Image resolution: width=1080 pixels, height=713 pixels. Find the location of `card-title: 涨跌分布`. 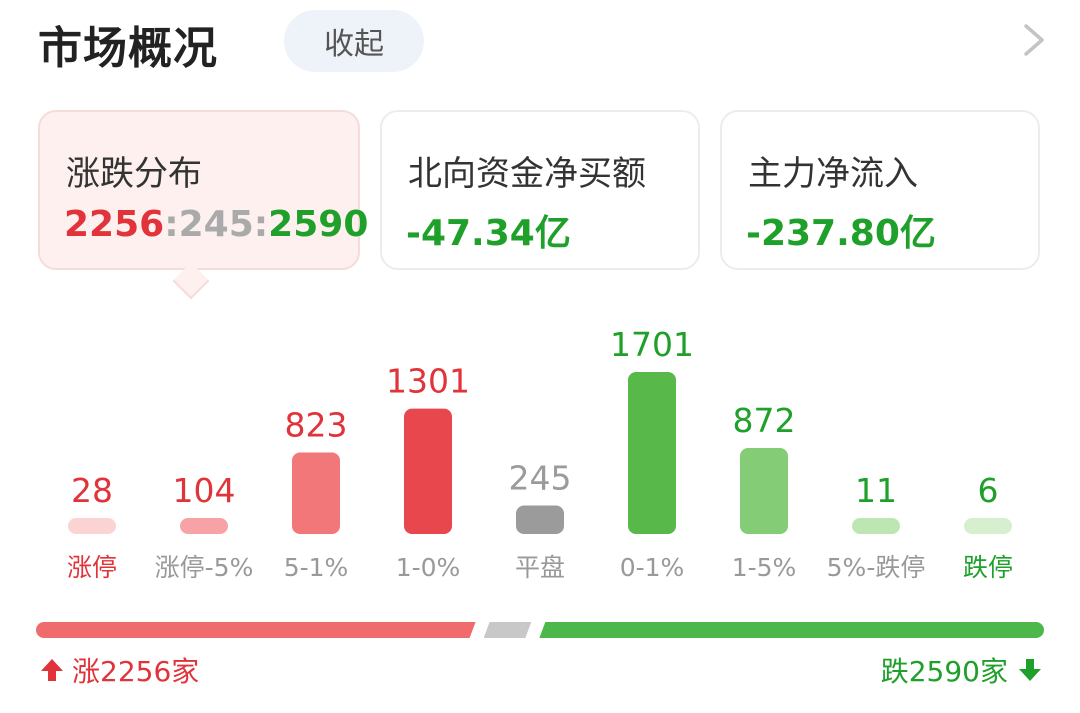

card-title: 涨跌分布 is located at coordinates (134, 174).